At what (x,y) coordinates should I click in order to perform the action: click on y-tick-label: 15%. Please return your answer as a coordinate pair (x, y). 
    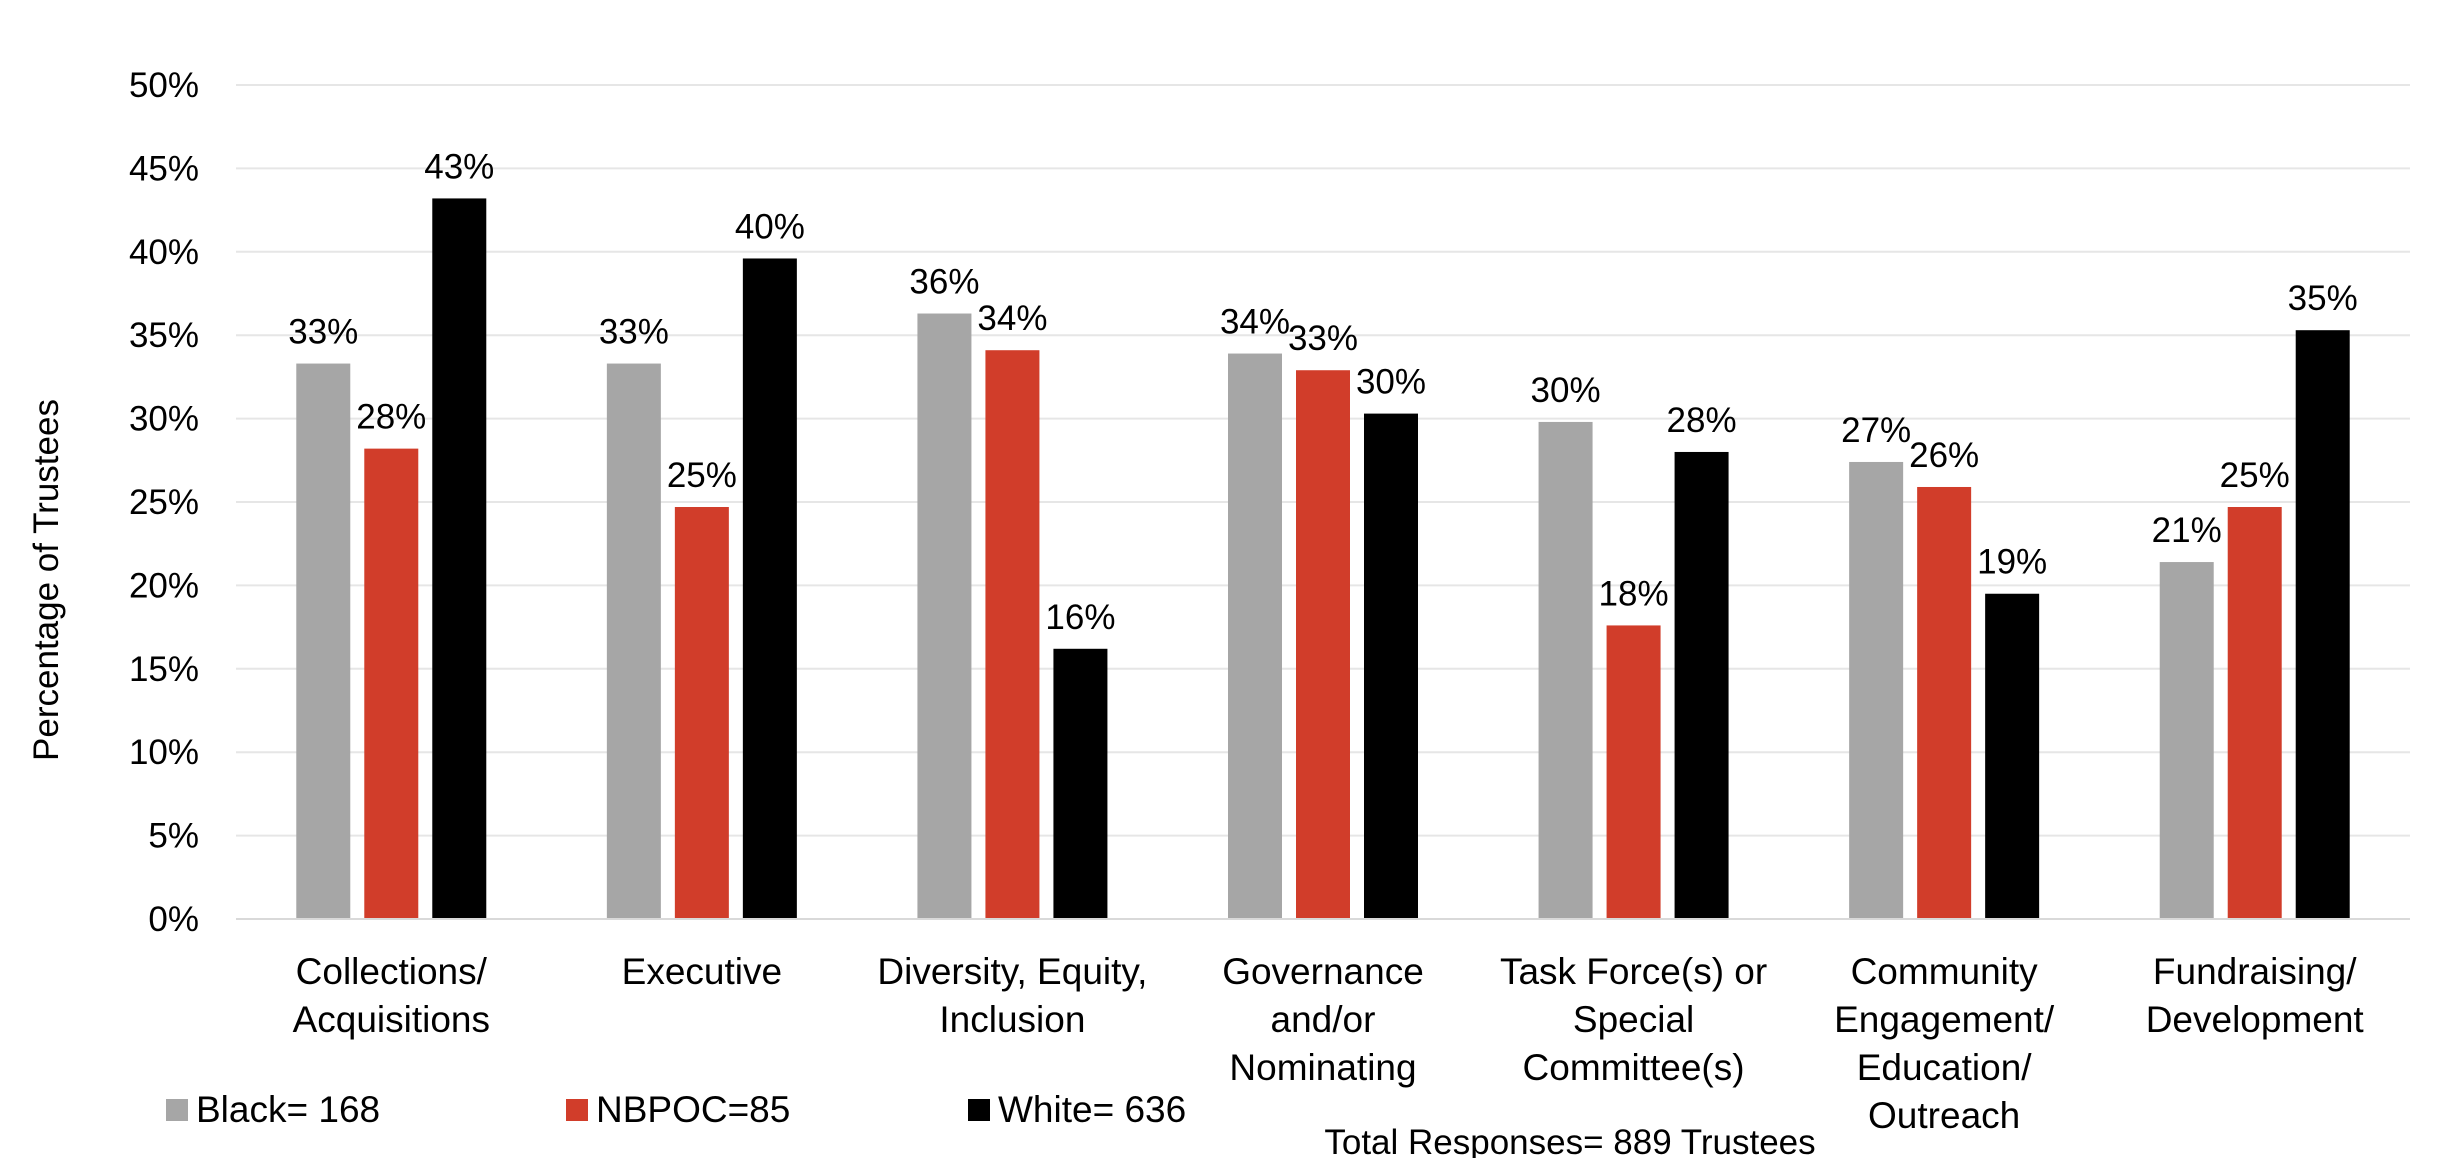
    Looking at the image, I should click on (164, 669).